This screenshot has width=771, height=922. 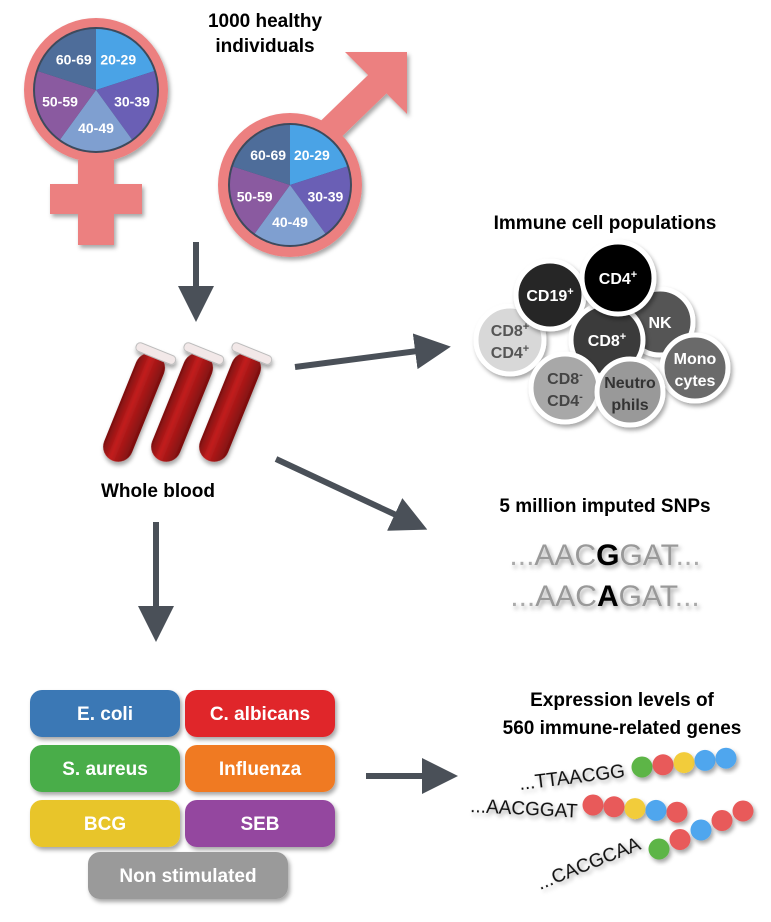 I want to click on stimulus-non-stimulated: Non stimulated, so click(x=188, y=875).